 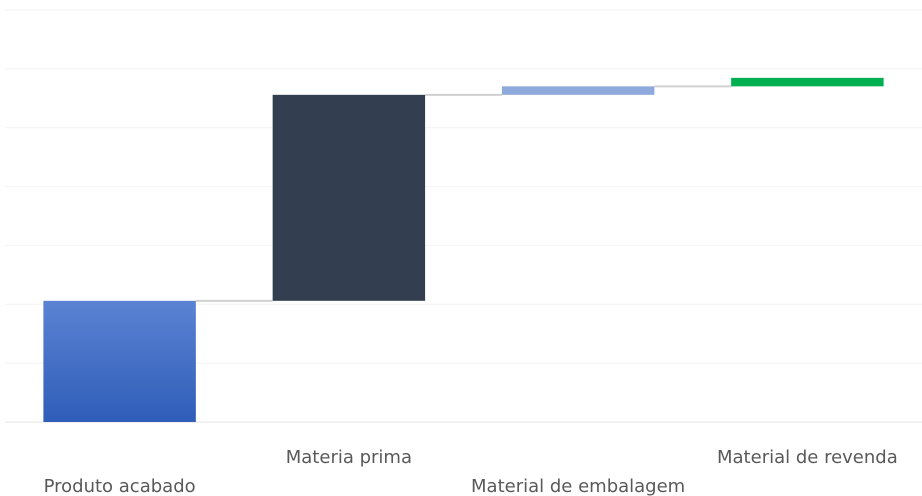 What do you see at coordinates (349, 197) in the screenshot?
I see `bar-materia-prima` at bounding box center [349, 197].